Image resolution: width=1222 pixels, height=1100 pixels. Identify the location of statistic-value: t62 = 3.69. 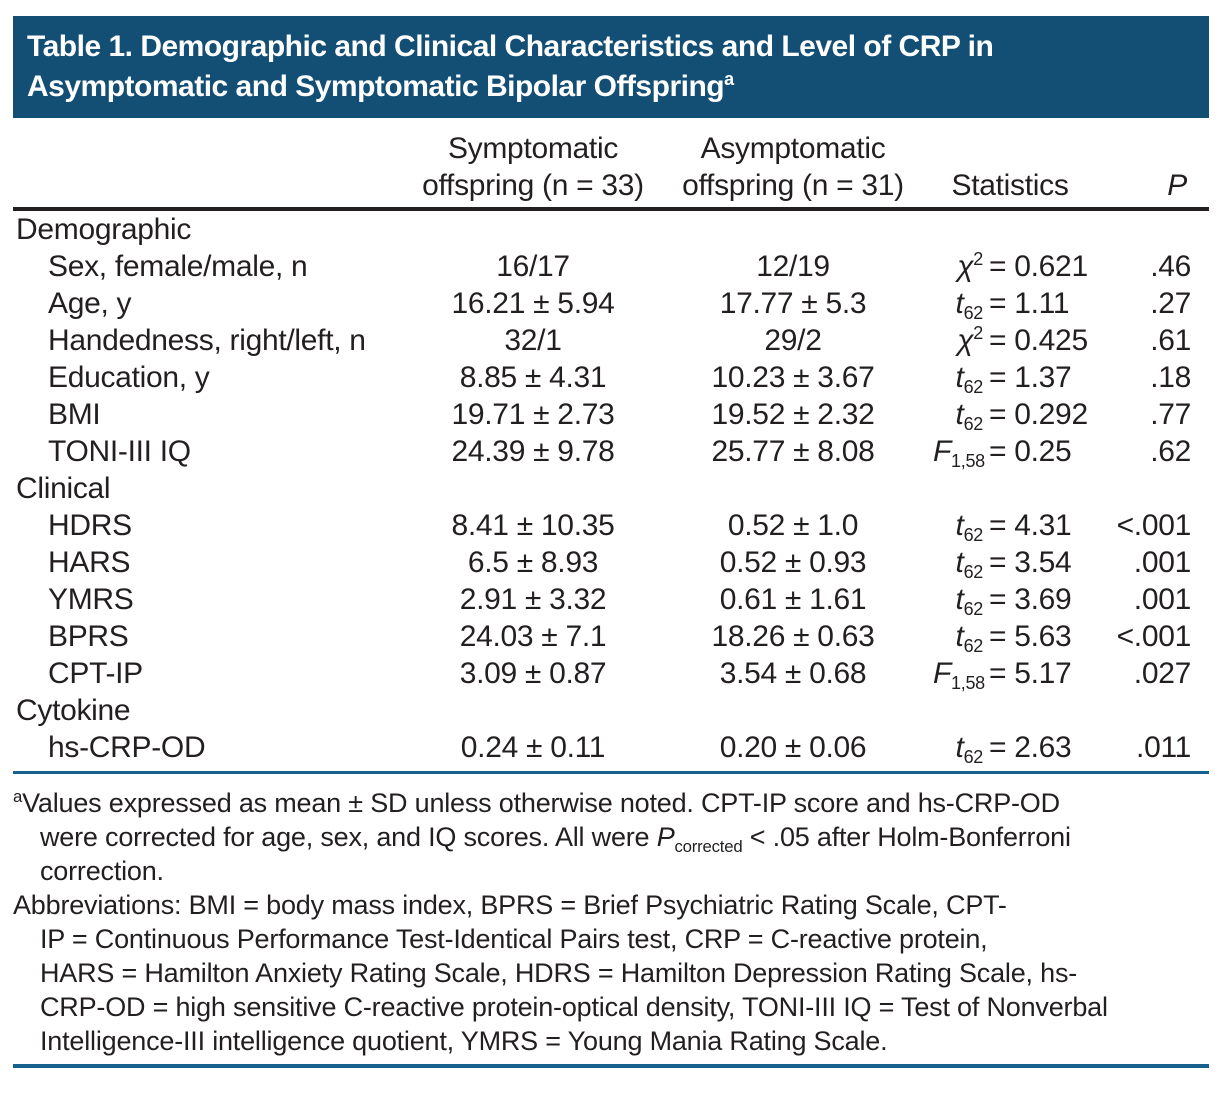
(1023, 600).